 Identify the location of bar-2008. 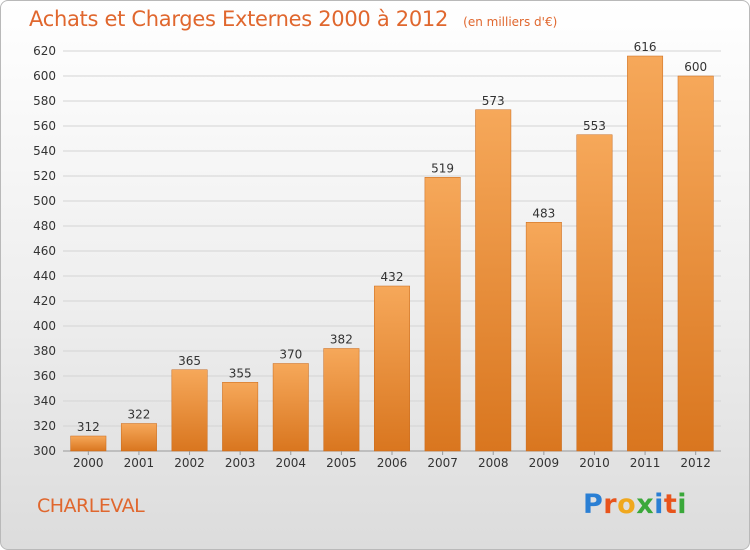
(493, 280).